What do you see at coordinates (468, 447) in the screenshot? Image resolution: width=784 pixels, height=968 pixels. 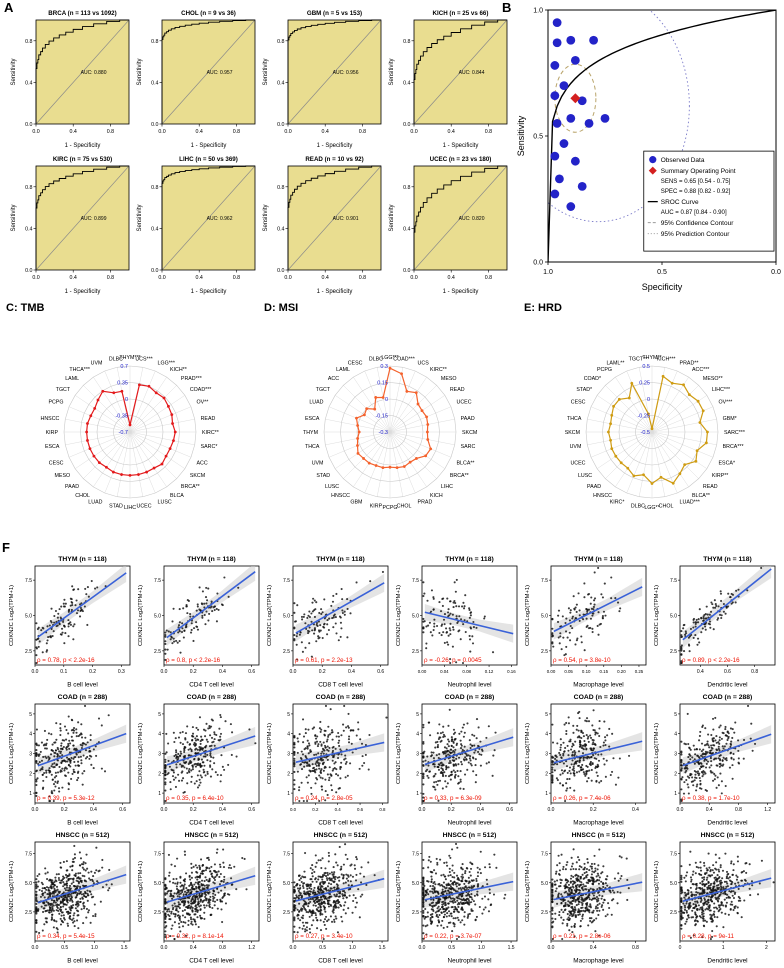 I see `radar-category-label: SARC` at bounding box center [468, 447].